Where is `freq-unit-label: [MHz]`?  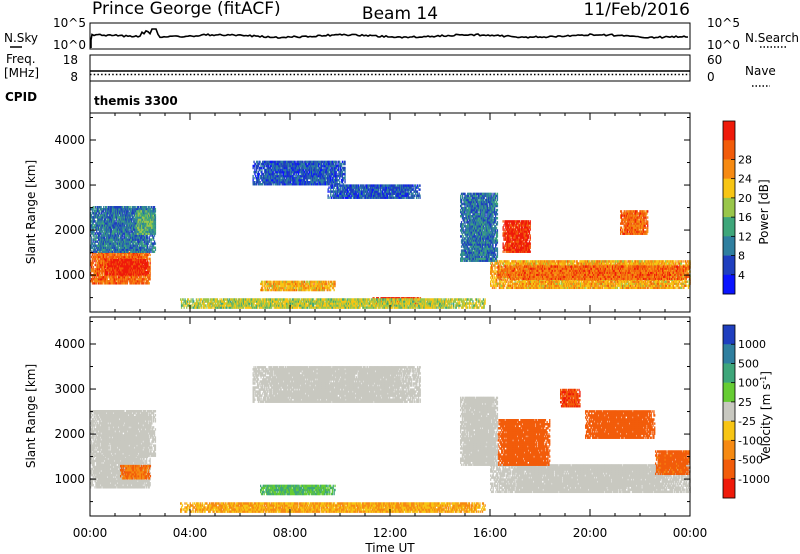
freq-unit-label: [MHz] is located at coordinates (21, 73).